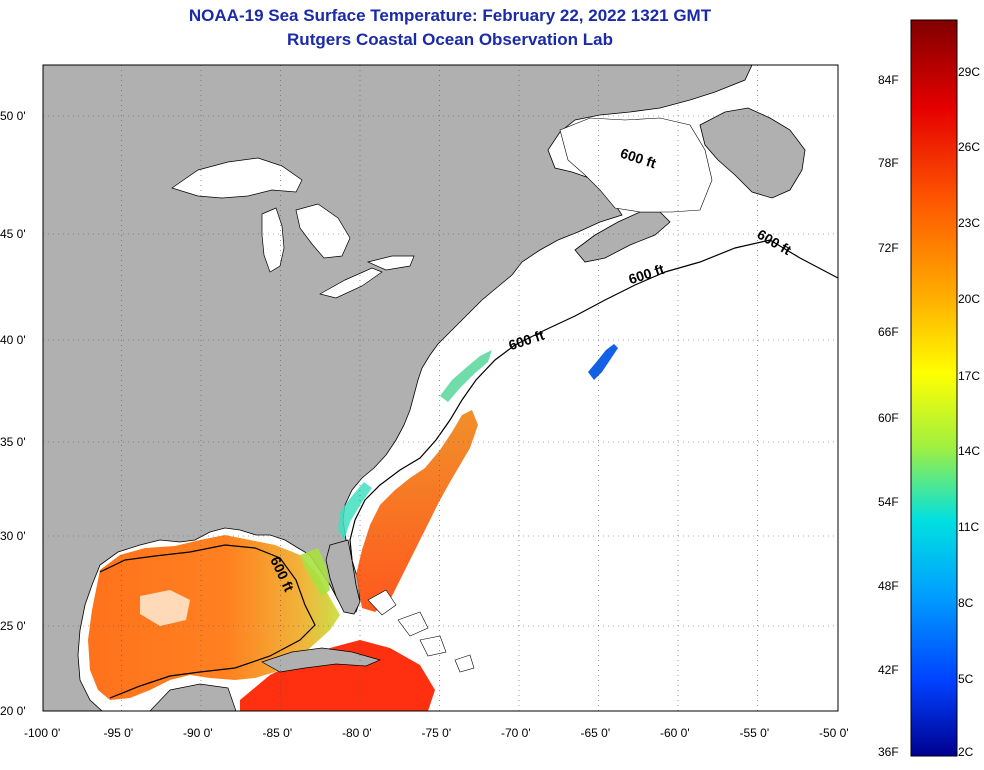  What do you see at coordinates (969, 451) in the screenshot?
I see `celsius-label: 14C` at bounding box center [969, 451].